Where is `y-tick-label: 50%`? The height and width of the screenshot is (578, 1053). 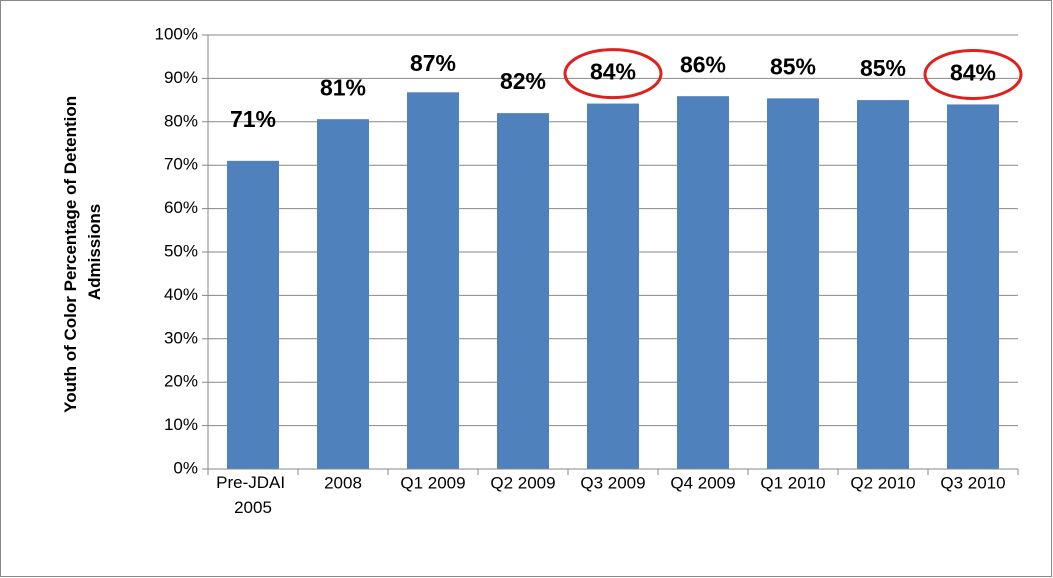
y-tick-label: 50% is located at coordinates (181, 250).